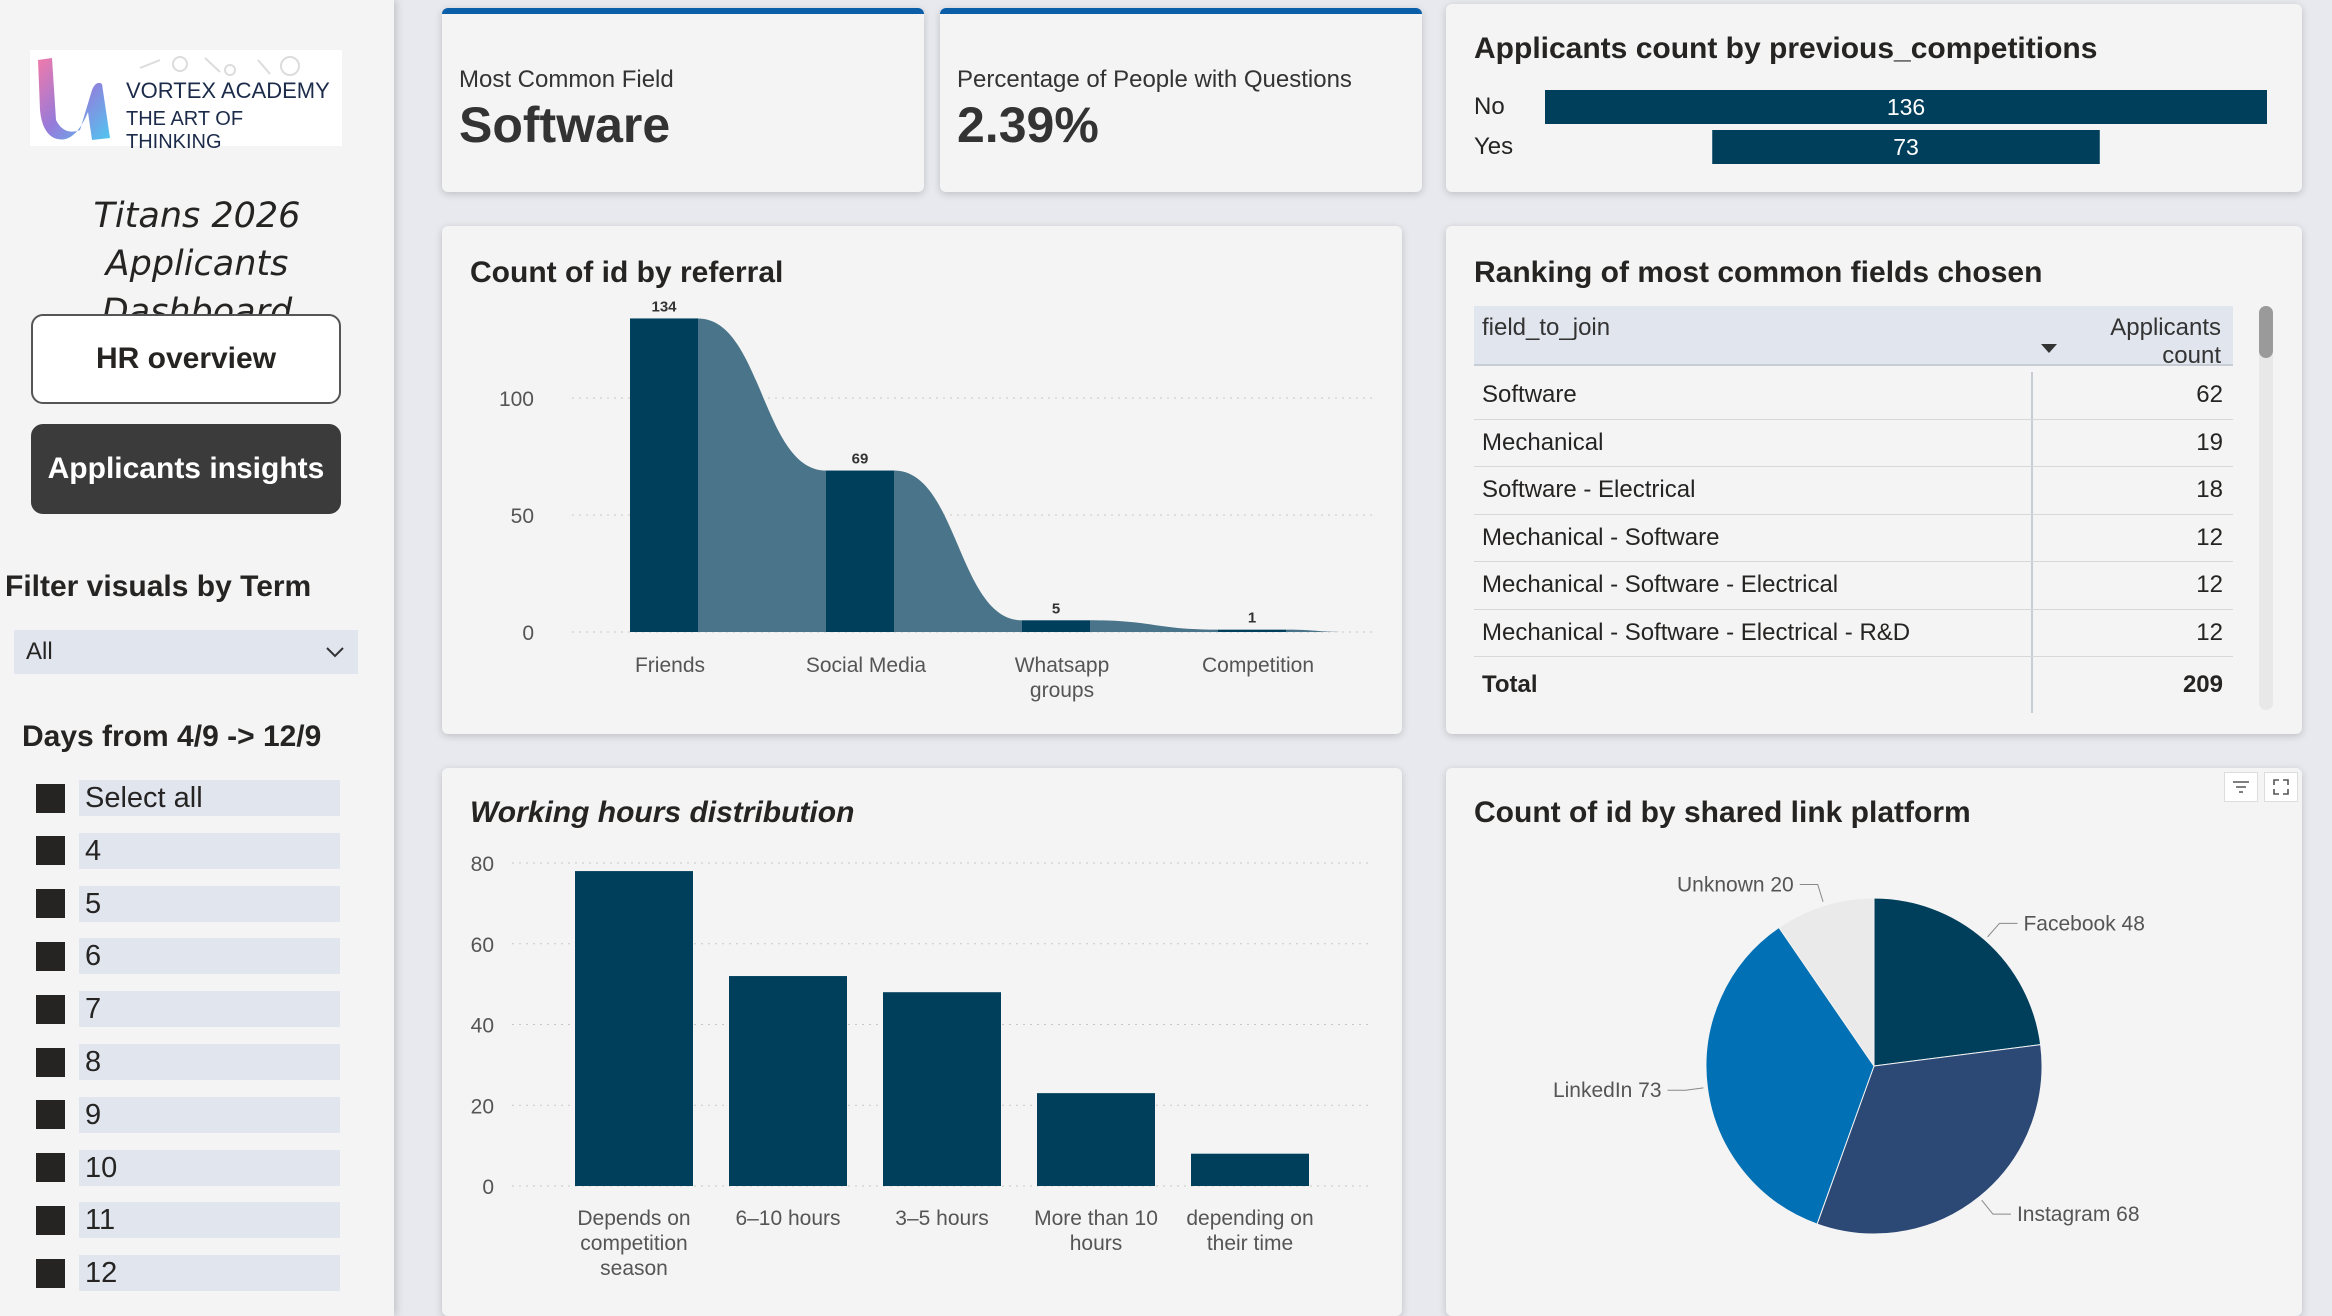 Image resolution: width=2332 pixels, height=1316 pixels. What do you see at coordinates (1853, 586) in the screenshot?
I see `table-row: Mechanical - Software - Electrical 12` at bounding box center [1853, 586].